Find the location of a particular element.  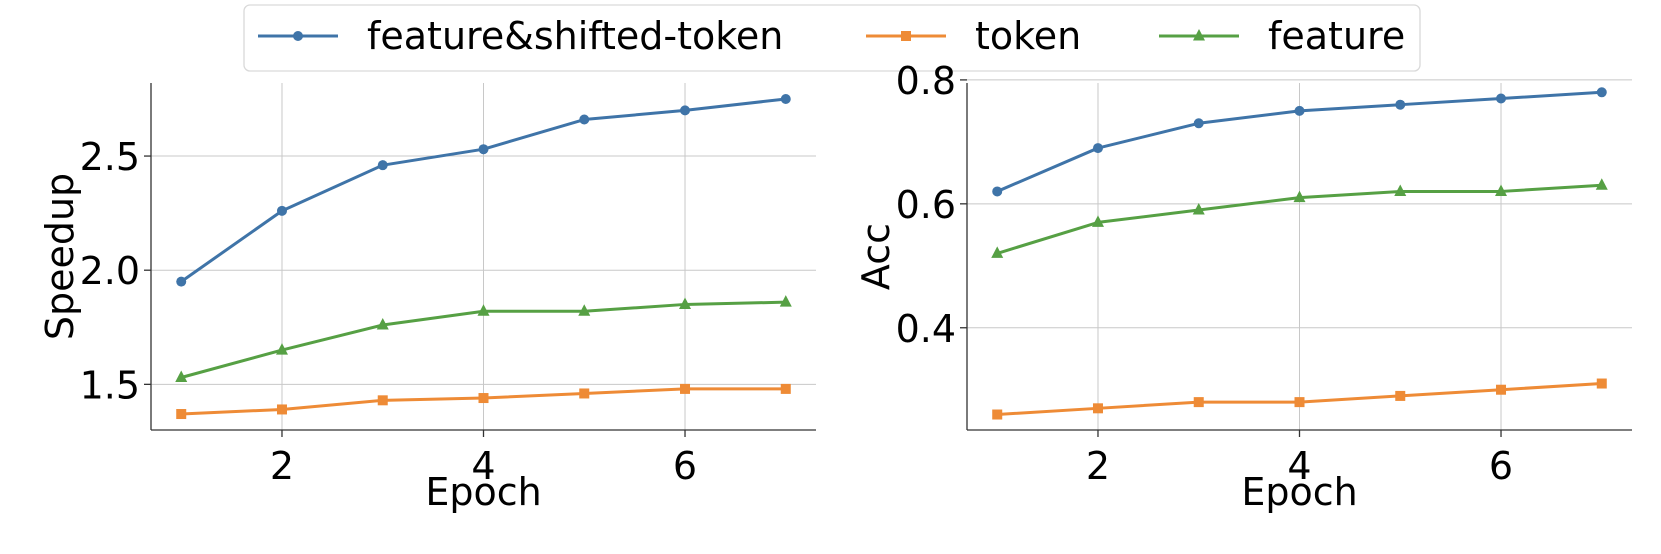

legend: feature&shifted-token token feature is located at coordinates (832, 38).